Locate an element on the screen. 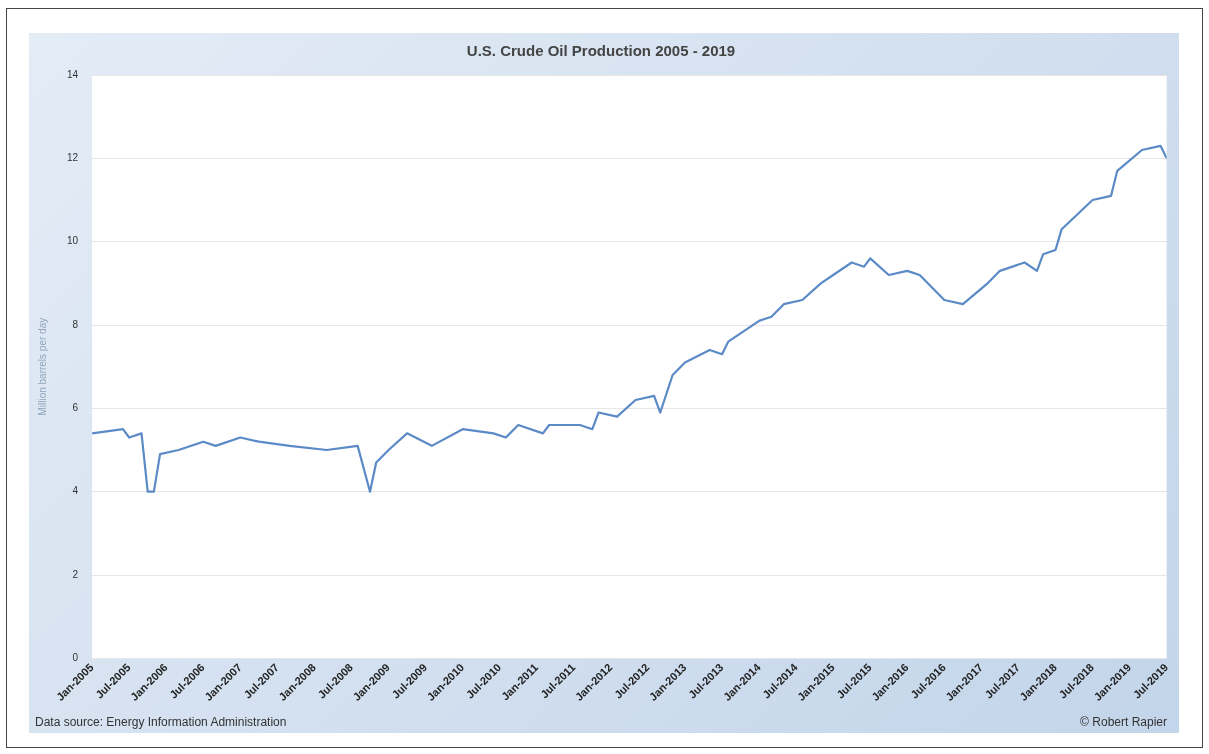  y-axis-title: Million barrels per day is located at coordinates (42, 366).